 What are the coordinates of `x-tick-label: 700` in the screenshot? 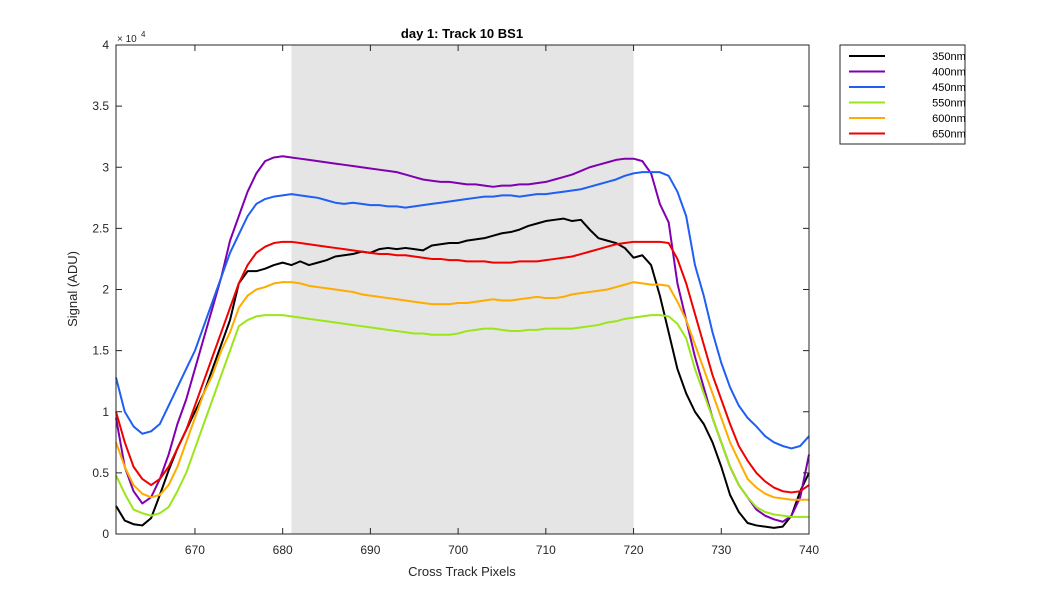 It's located at (458, 550).